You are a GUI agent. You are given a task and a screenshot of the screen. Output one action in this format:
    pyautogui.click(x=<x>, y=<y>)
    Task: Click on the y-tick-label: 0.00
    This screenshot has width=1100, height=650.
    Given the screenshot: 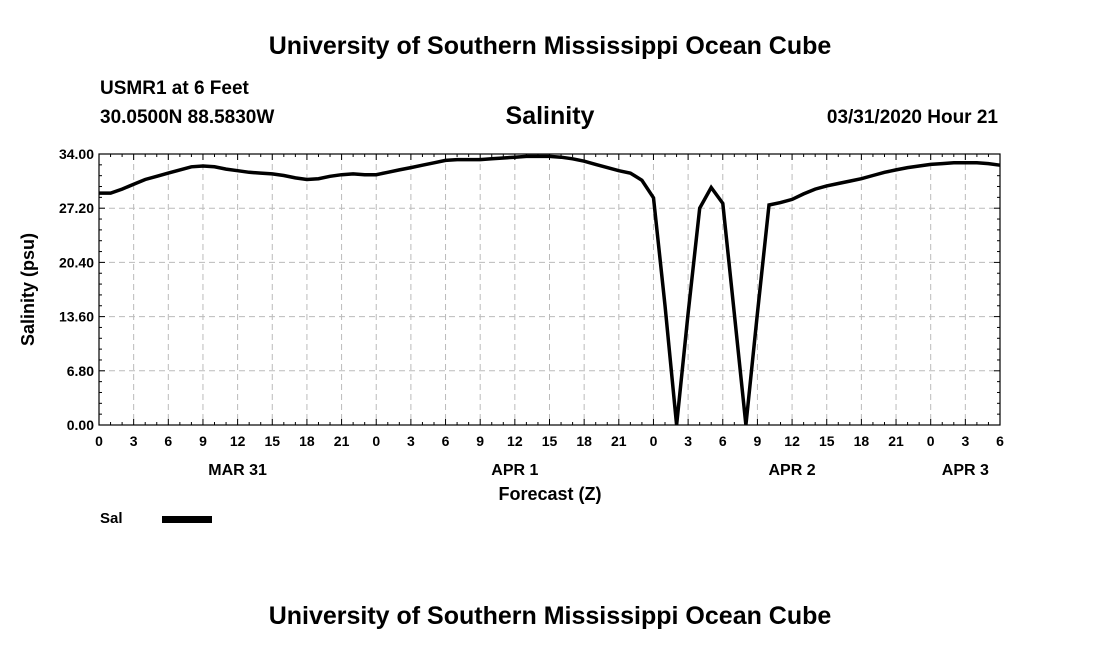 What is the action you would take?
    pyautogui.click(x=80, y=425)
    